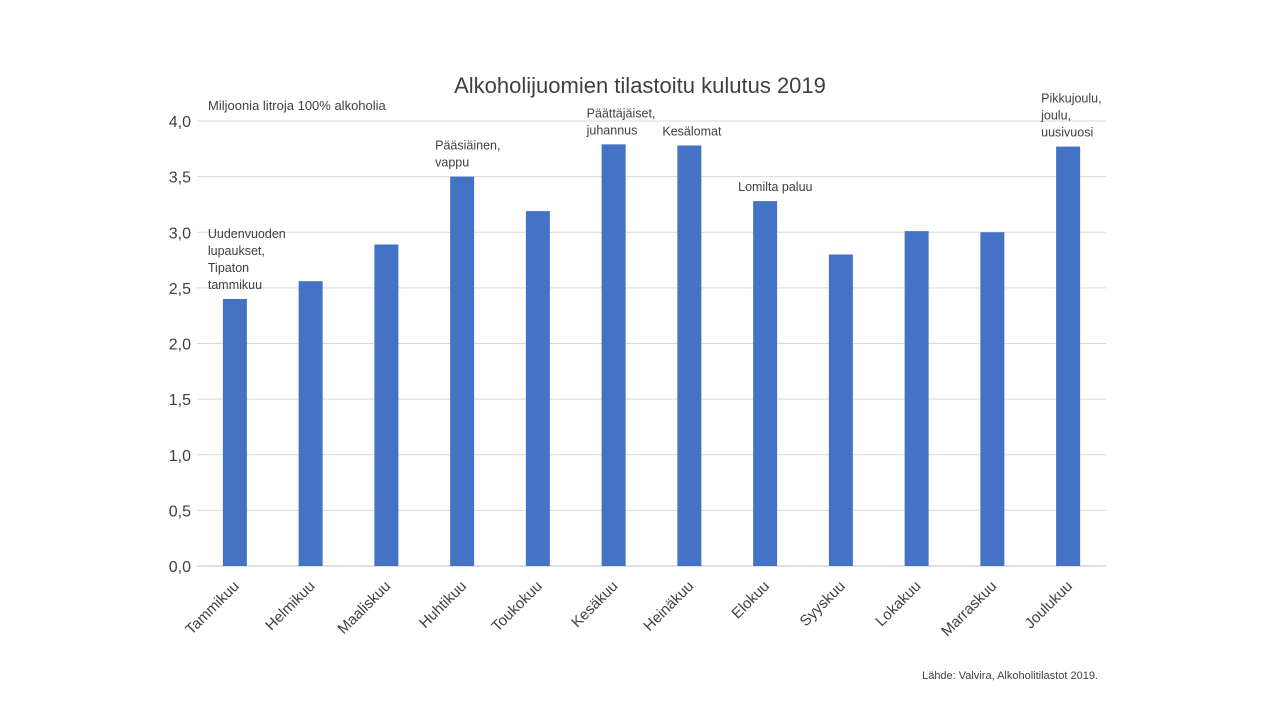  What do you see at coordinates (247, 259) in the screenshot?
I see `annotation-tammikuu: Uudenvuoden lupaukset, Tipaton tammikuu` at bounding box center [247, 259].